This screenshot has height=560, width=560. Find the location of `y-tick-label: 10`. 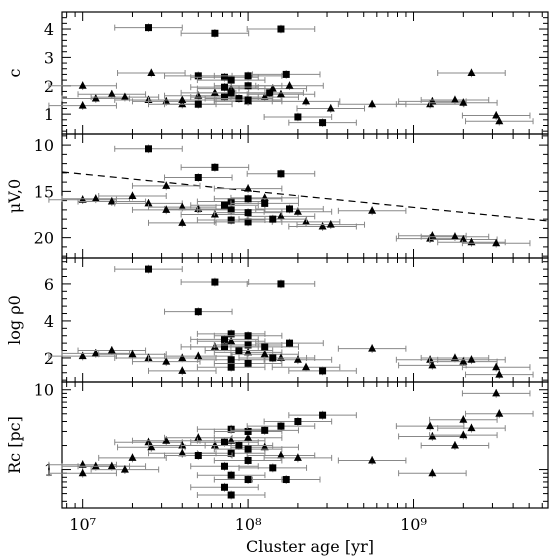

y-tick-label: 10 is located at coordinates (44, 145).